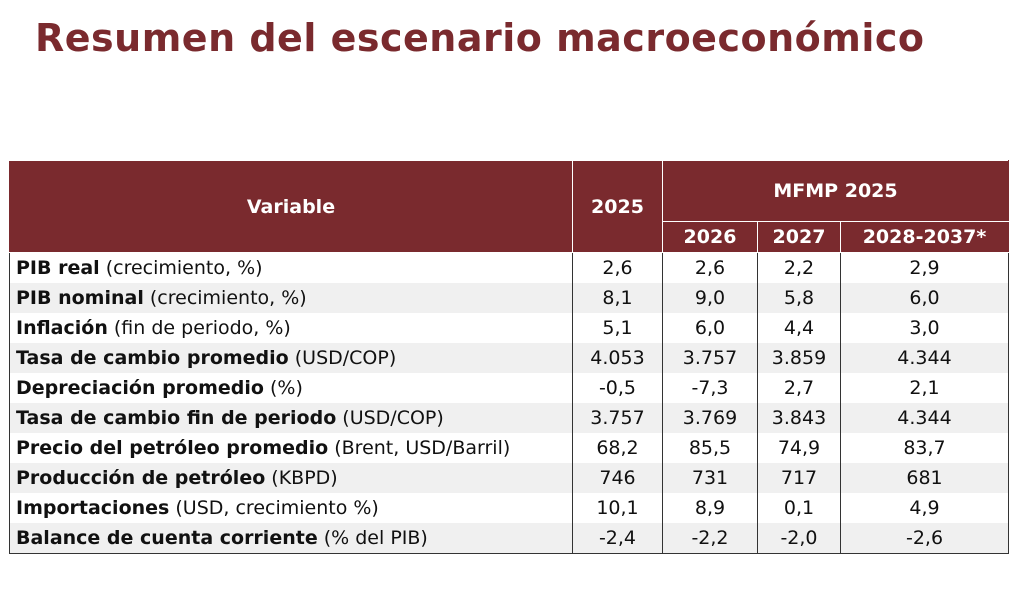 Image resolution: width=1024 pixels, height=590 pixels. What do you see at coordinates (710, 298) in the screenshot?
I see `value-2026: 9,0` at bounding box center [710, 298].